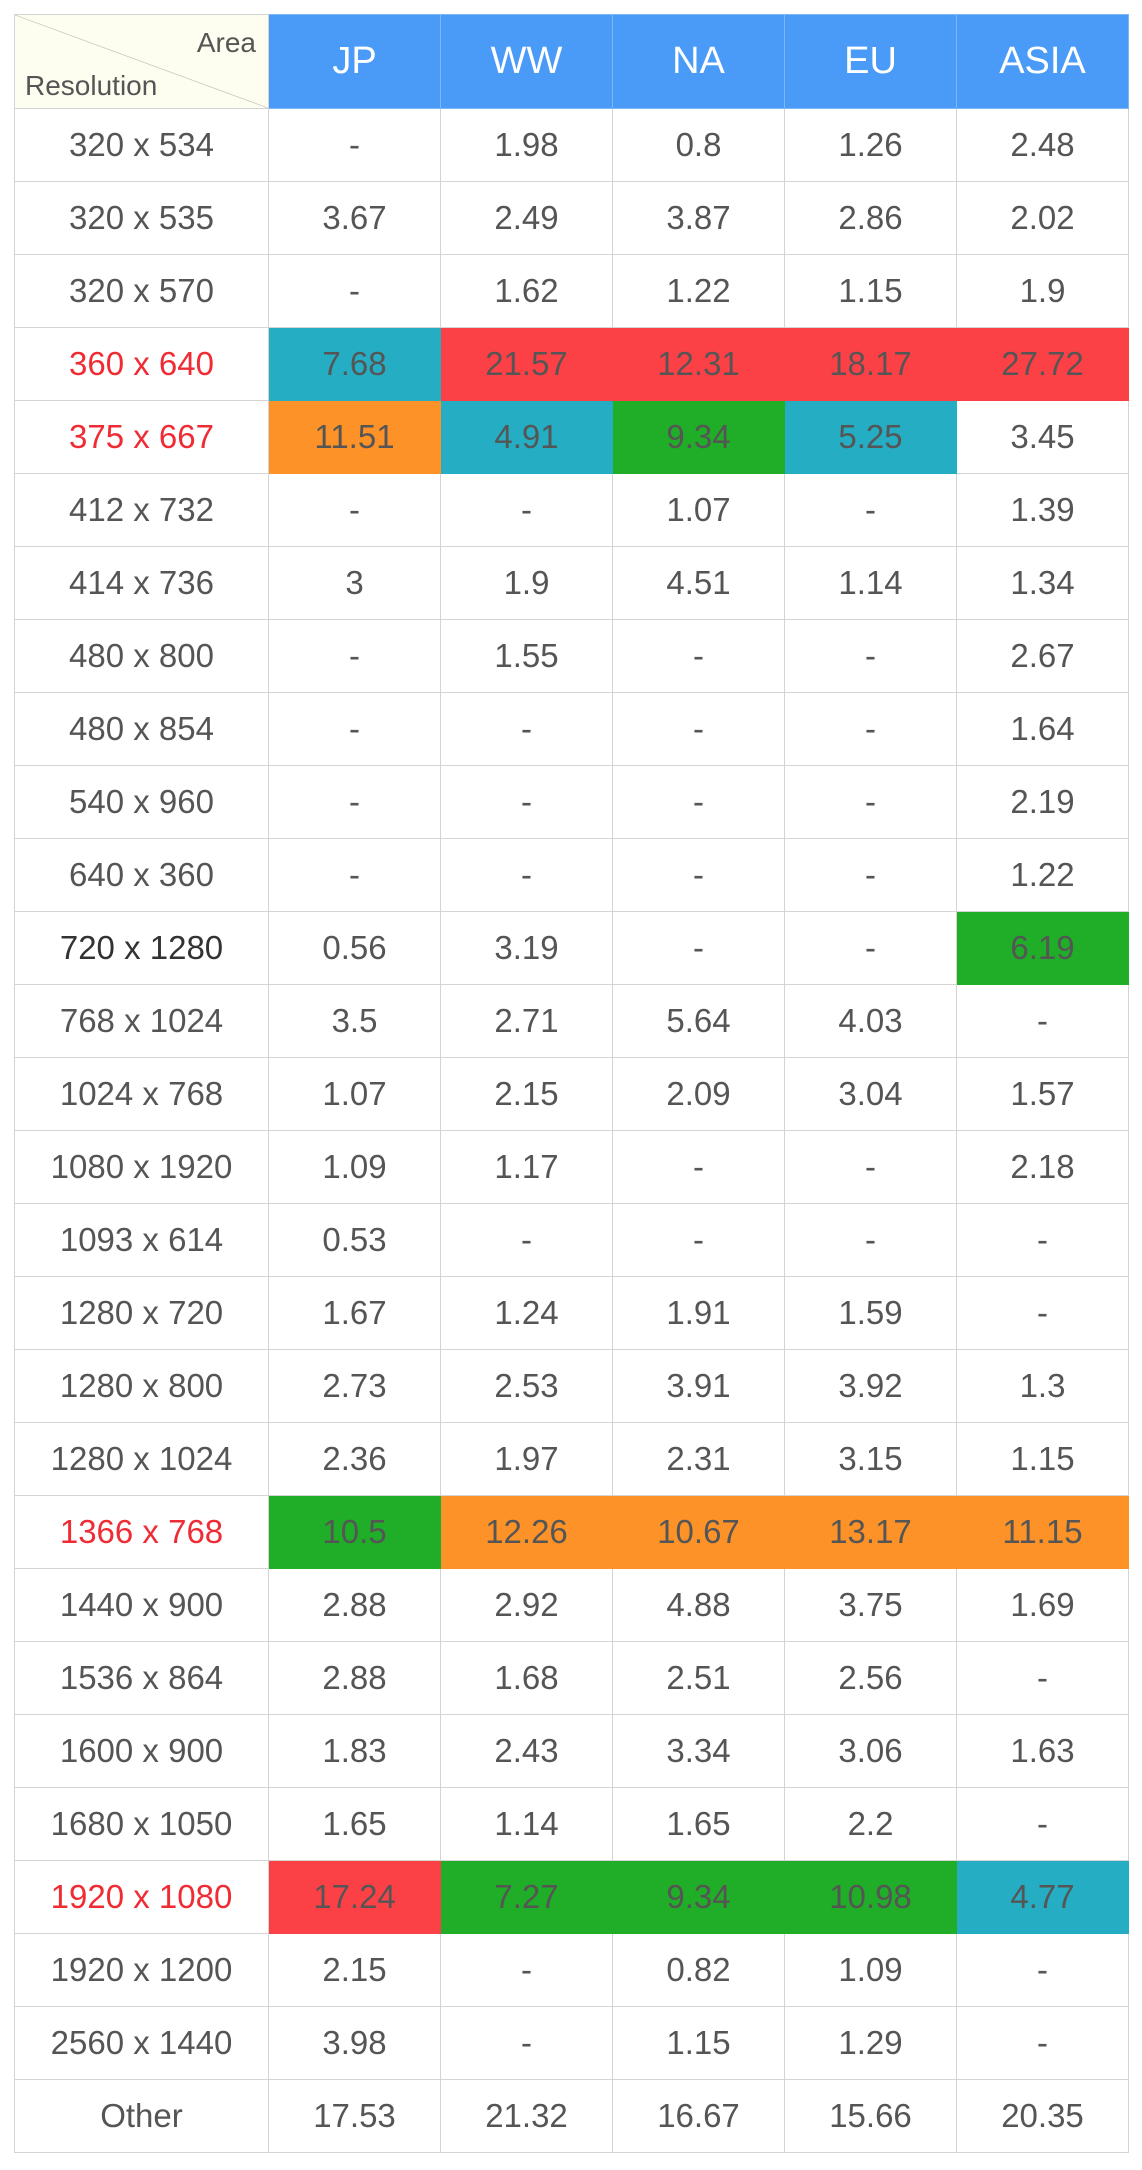 The image size is (1142, 2170). Describe the element at coordinates (526, 1240) in the screenshot. I see `value-cell-ww: -` at that location.